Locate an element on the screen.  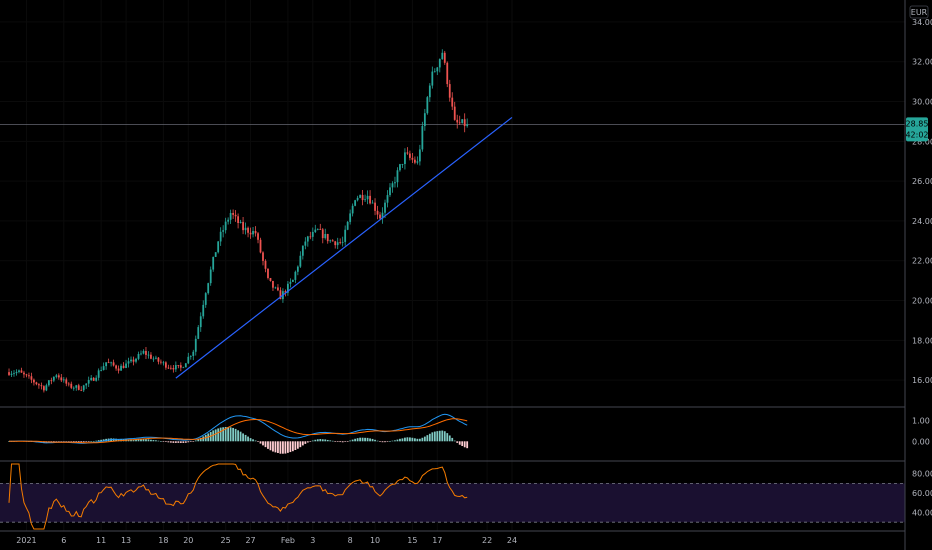
price-tick-label: 22.00 is located at coordinates (922, 261).